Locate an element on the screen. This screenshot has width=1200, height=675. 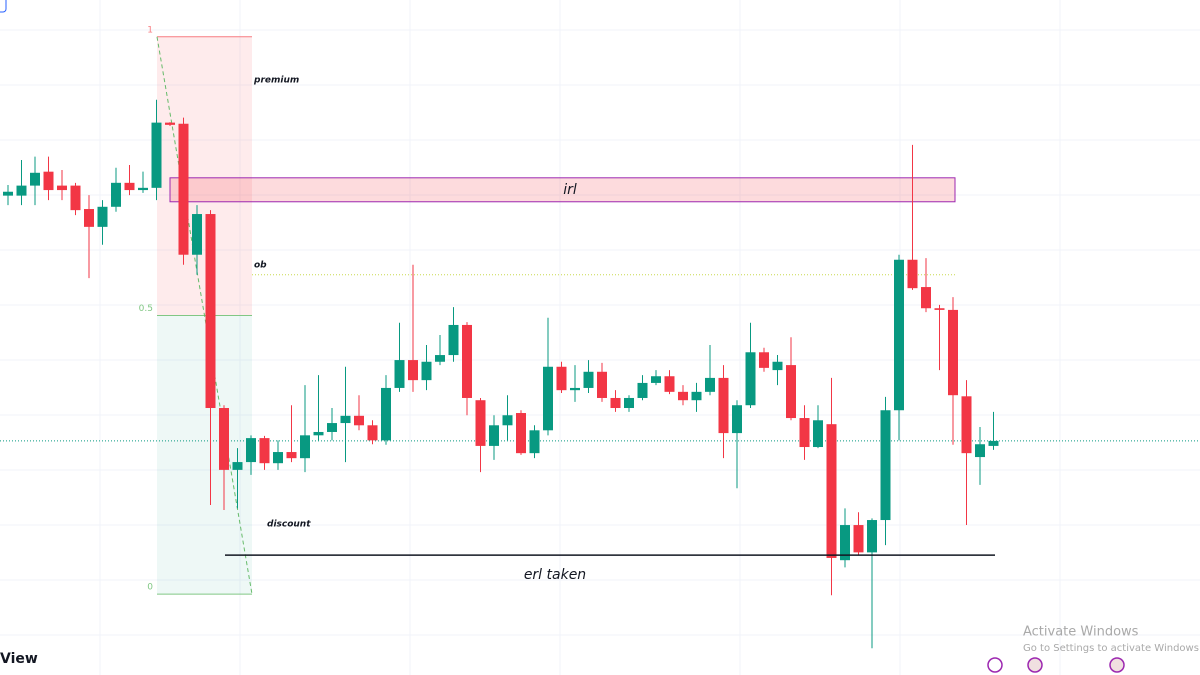
fib-trend is located at coordinates (204, 315).